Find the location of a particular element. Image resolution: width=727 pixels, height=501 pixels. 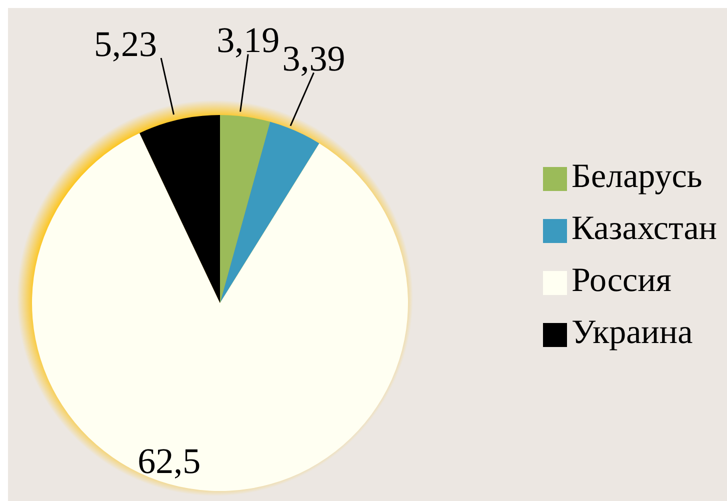

legend-label: Украина is located at coordinates (632, 332).